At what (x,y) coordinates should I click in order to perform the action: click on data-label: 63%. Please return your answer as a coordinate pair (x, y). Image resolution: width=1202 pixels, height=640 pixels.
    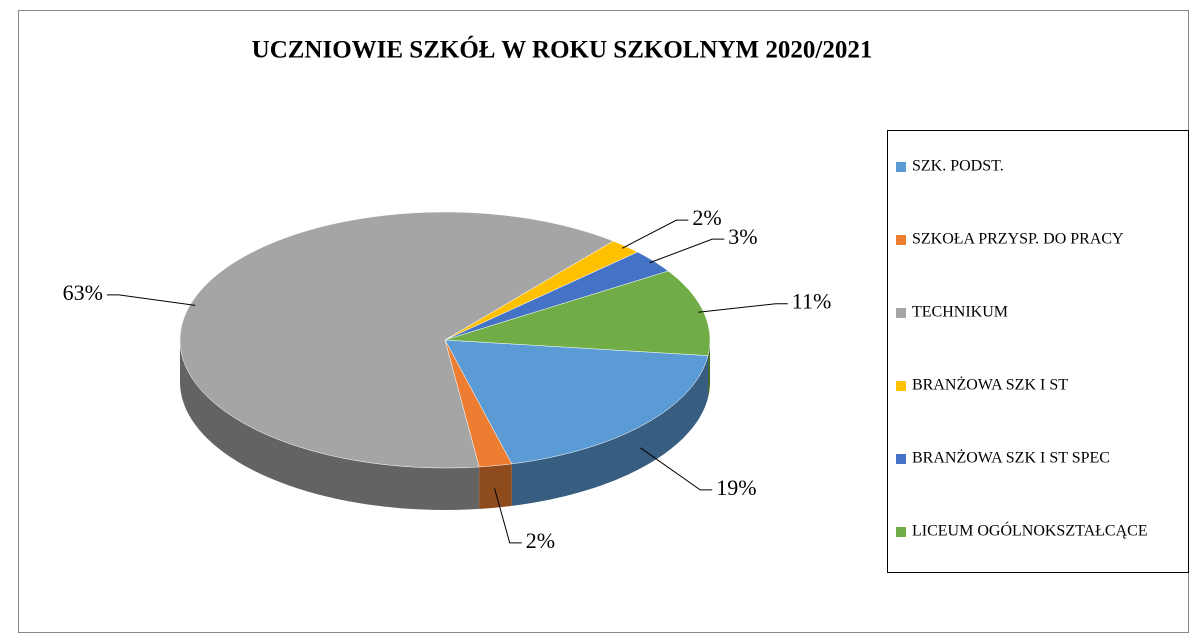
    Looking at the image, I should click on (83, 292).